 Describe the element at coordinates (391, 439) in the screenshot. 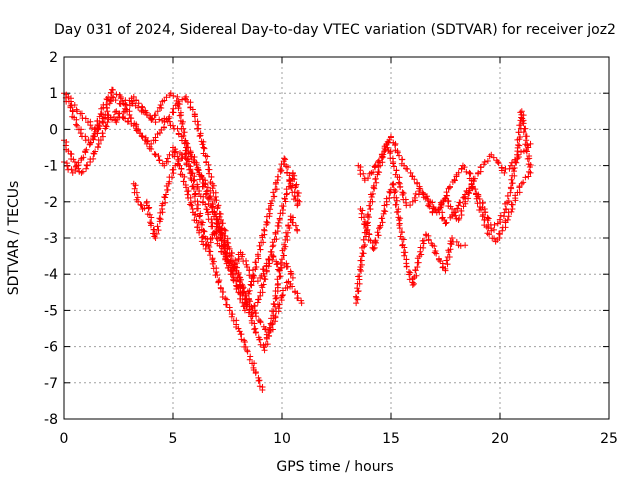

I see `x-tick-label: 15` at that location.